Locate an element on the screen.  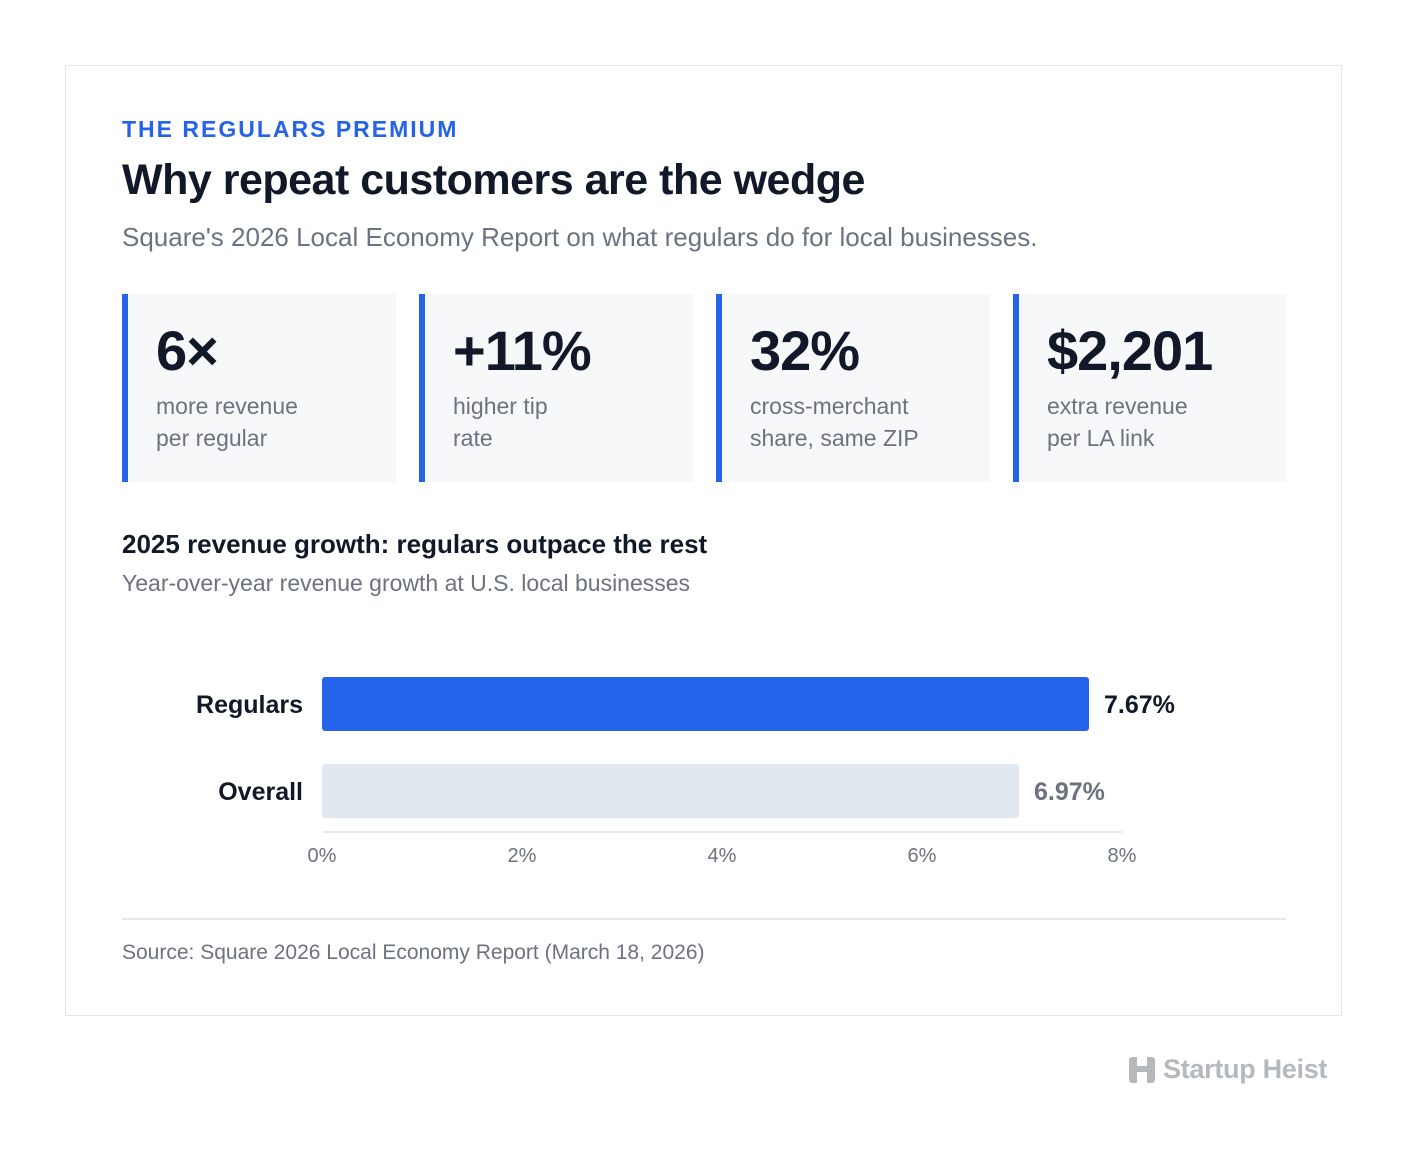
x-tick-label: 2% is located at coordinates (522, 856).